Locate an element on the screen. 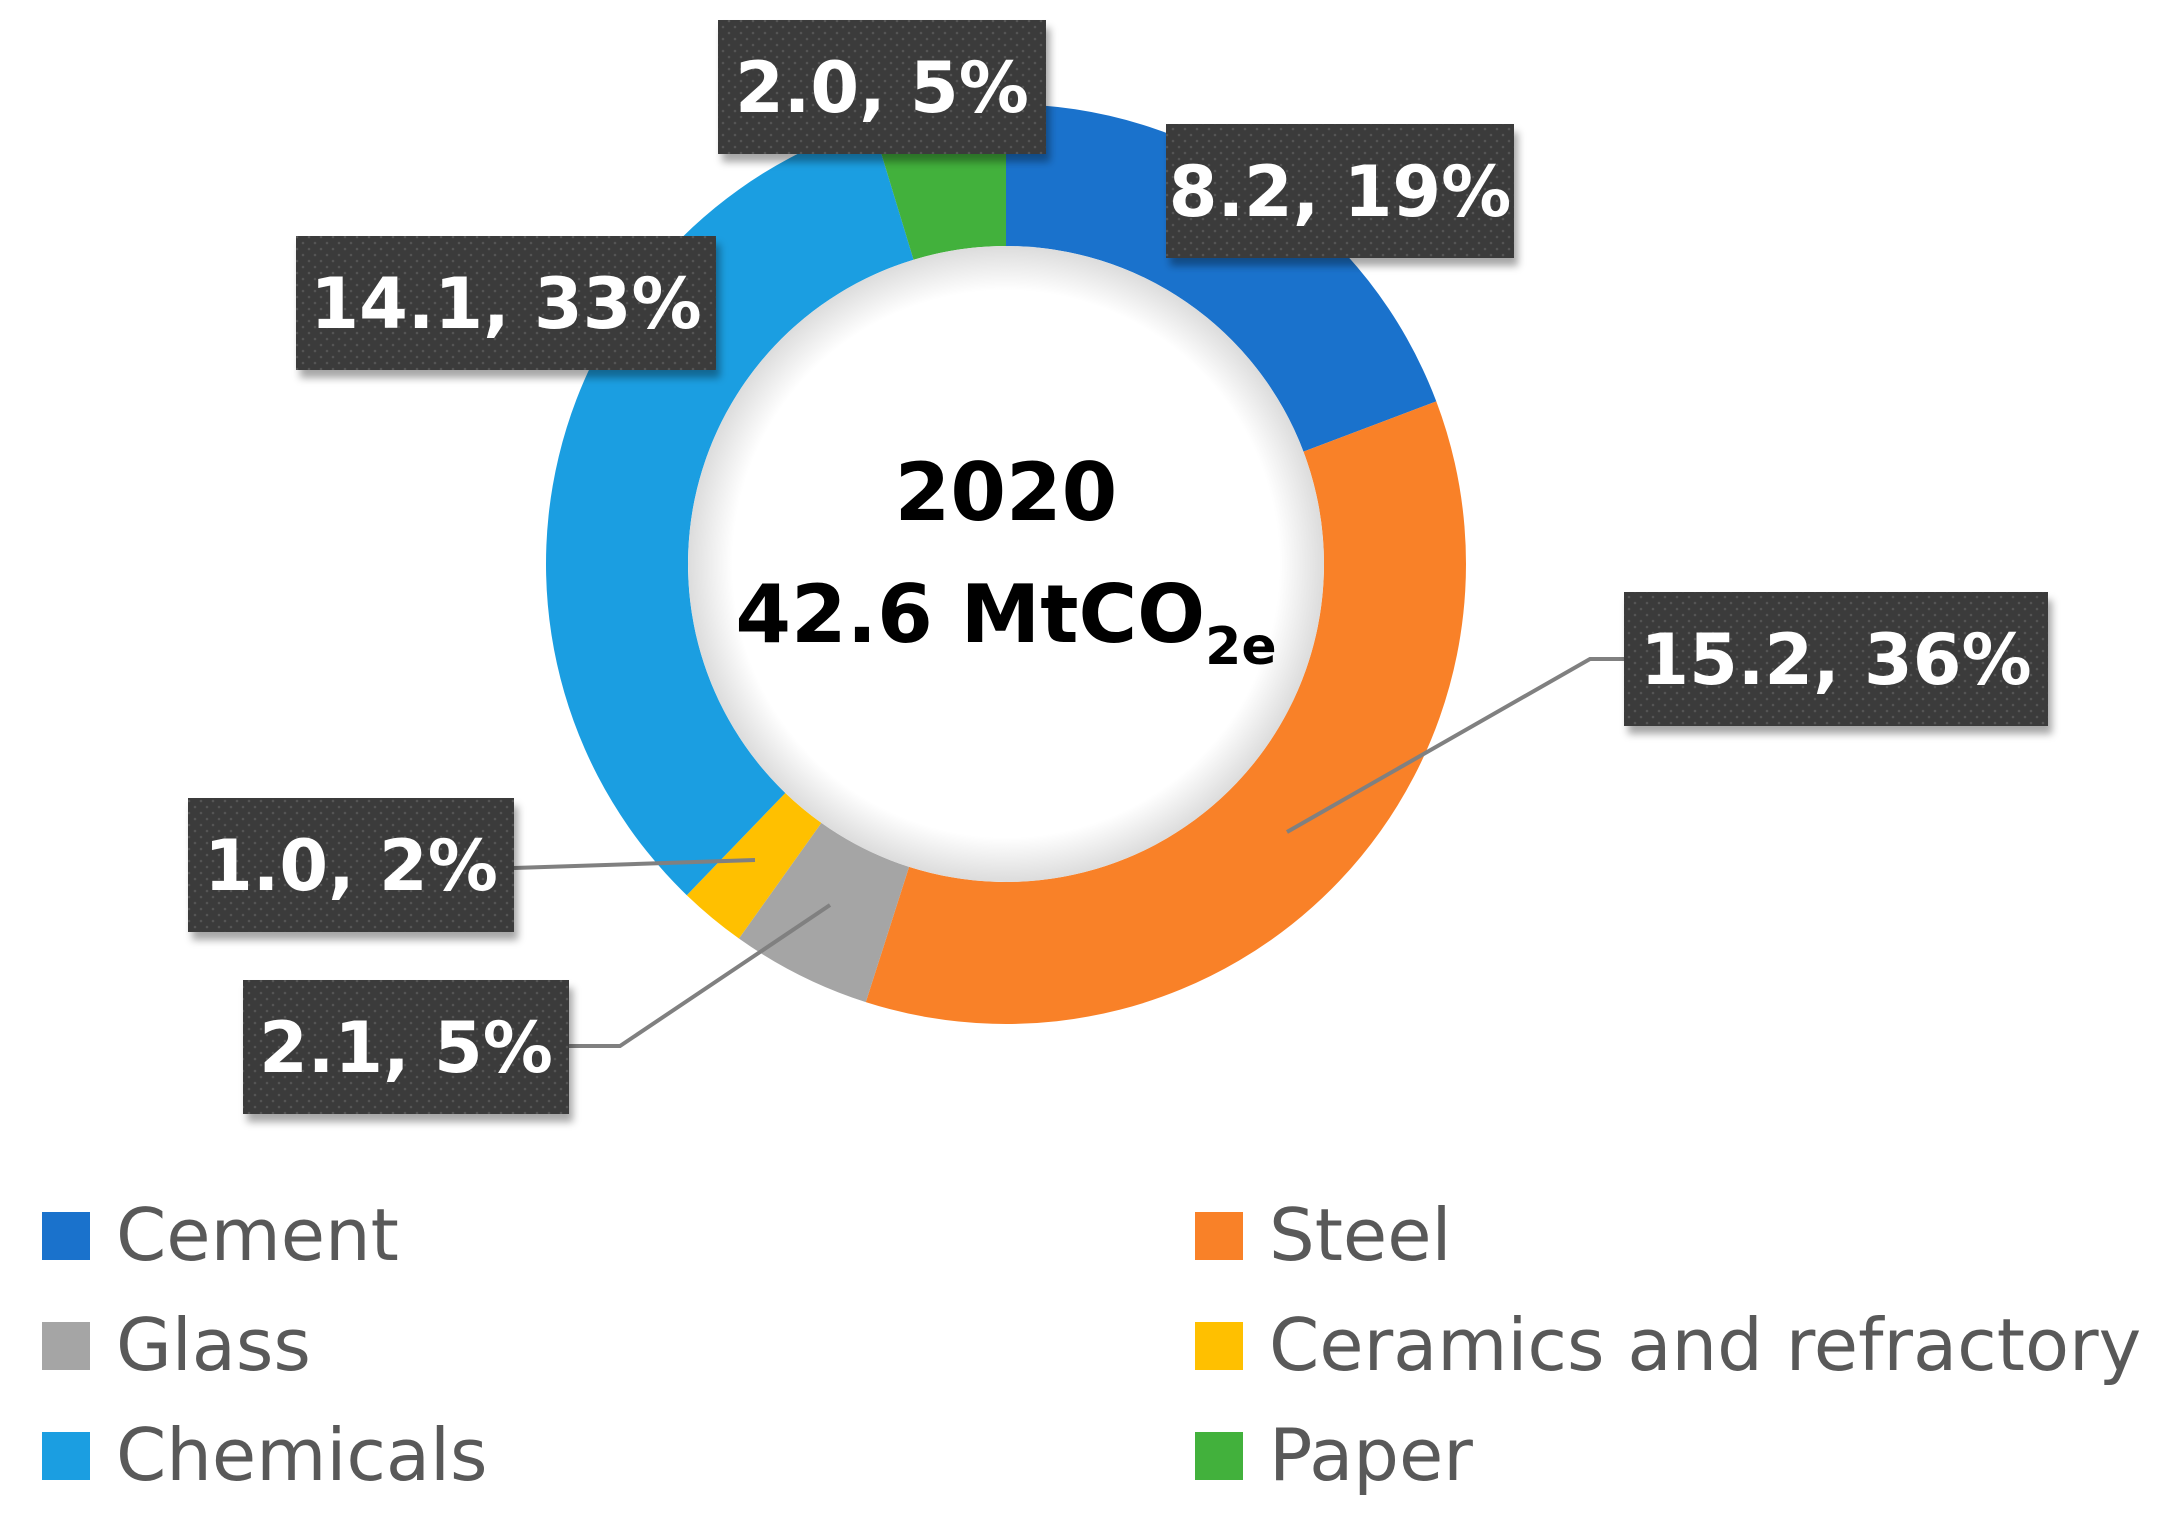 The image size is (2168, 1529). data-label-value: 8.2, 19% is located at coordinates (1340, 192).